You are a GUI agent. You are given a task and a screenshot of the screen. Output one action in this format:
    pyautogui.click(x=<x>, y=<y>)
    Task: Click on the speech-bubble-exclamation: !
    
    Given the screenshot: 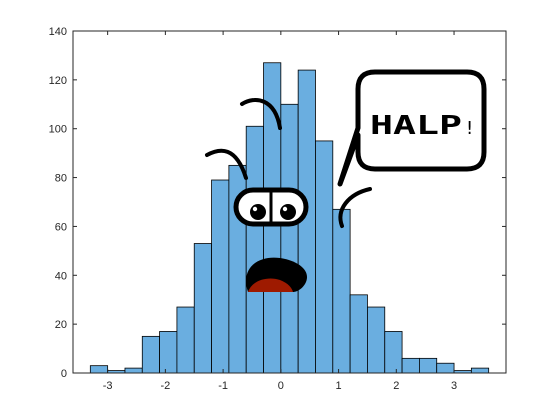 What is the action you would take?
    pyautogui.click(x=469, y=128)
    